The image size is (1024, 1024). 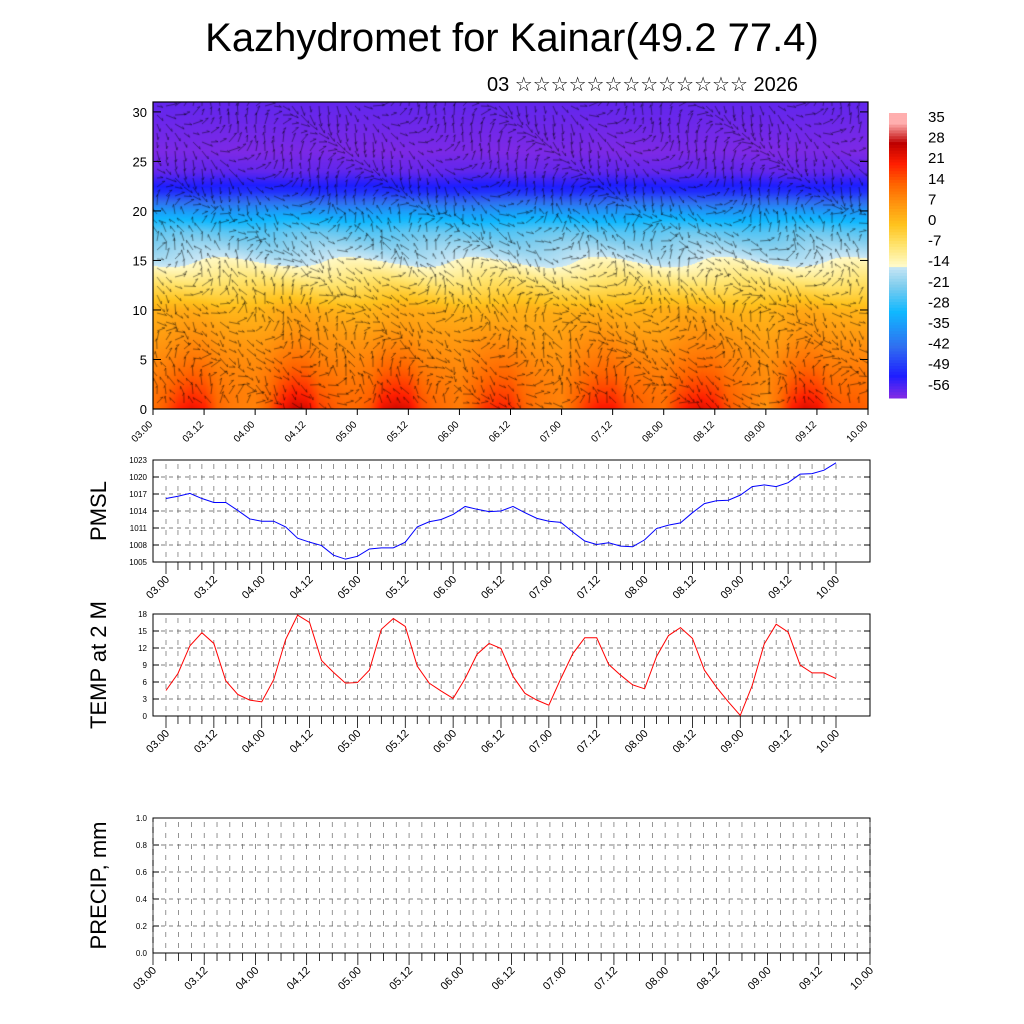 What do you see at coordinates (939, 344) in the screenshot?
I see `colorbar-label: -42` at bounding box center [939, 344].